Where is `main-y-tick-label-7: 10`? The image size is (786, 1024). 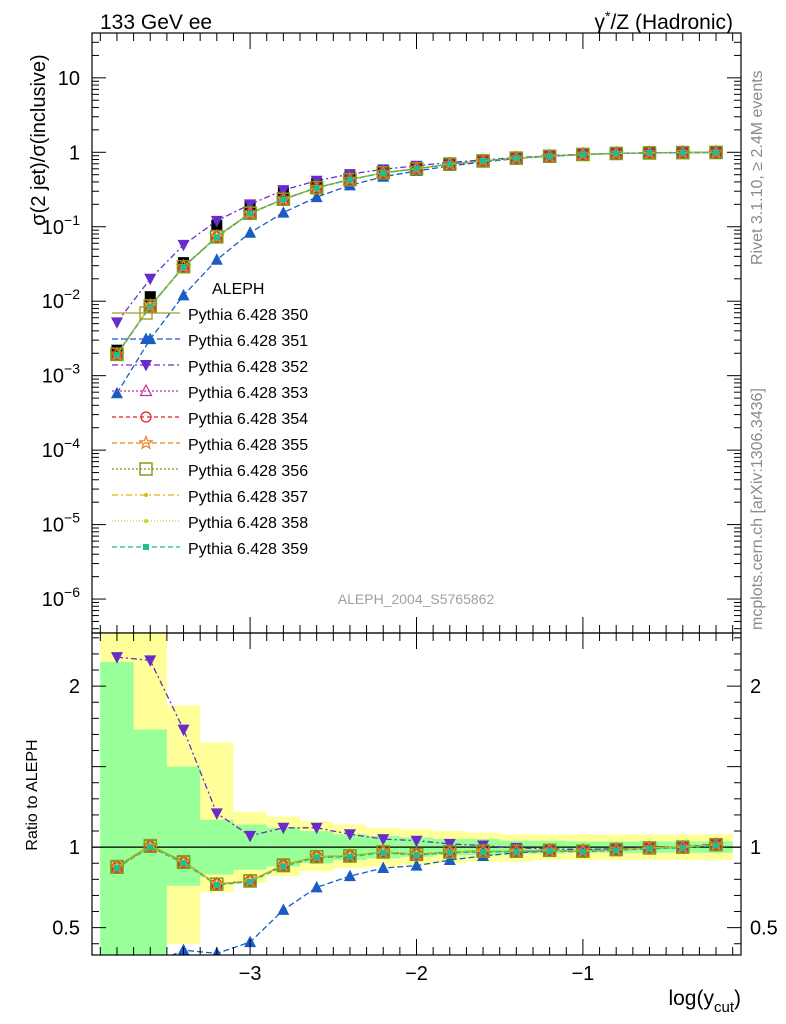
main-y-tick-label-7: 10 is located at coordinates (69, 79).